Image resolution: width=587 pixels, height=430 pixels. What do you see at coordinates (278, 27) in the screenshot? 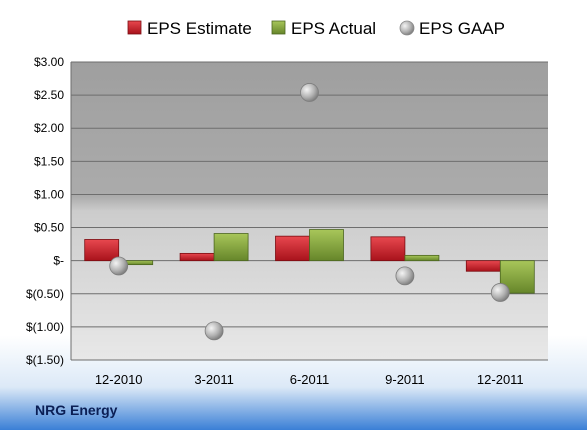
I see `legend-swatch-actual` at bounding box center [278, 27].